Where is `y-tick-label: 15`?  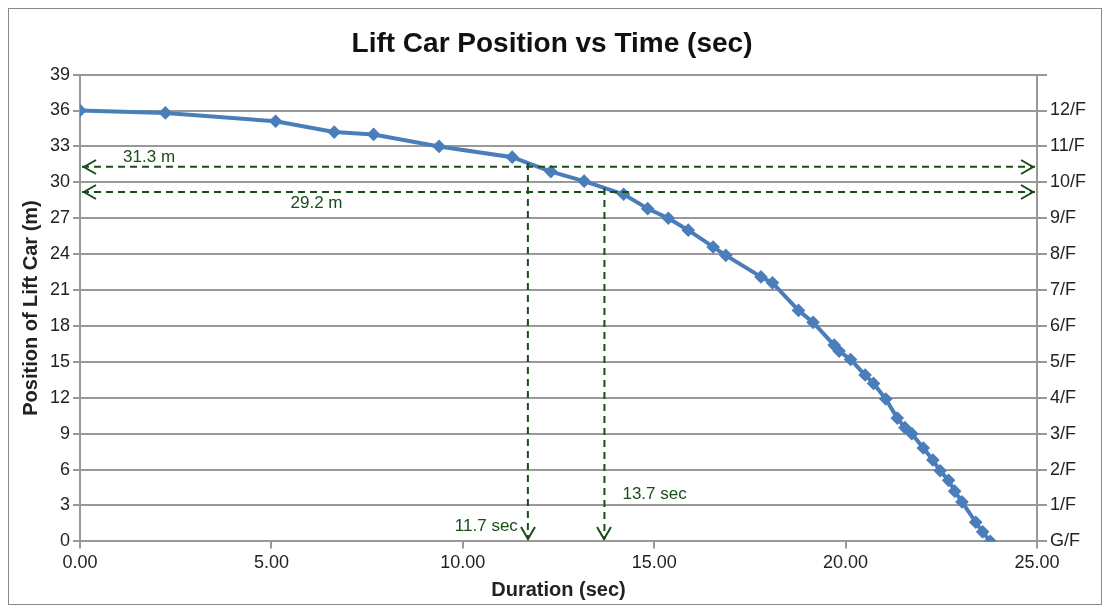
y-tick-label: 15 is located at coordinates (60, 360).